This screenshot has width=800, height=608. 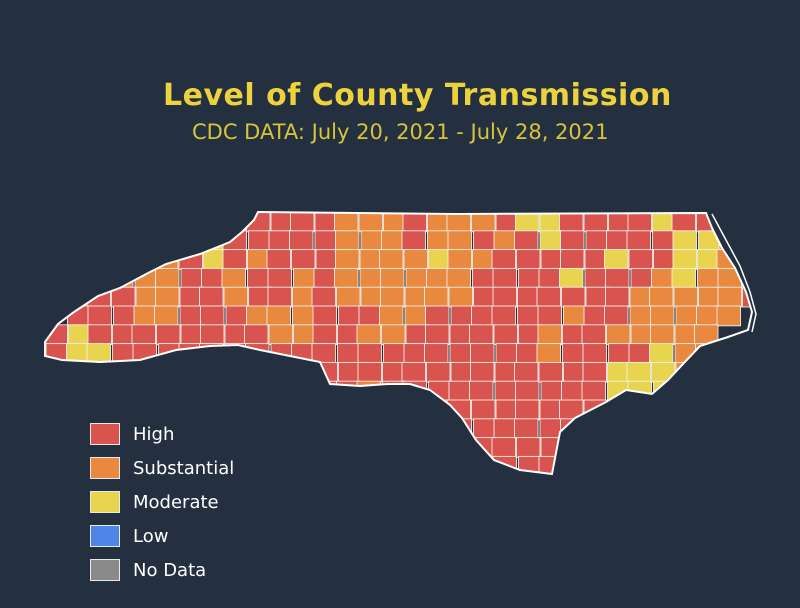 I want to click on legend-item-low: Low, so click(x=162, y=536).